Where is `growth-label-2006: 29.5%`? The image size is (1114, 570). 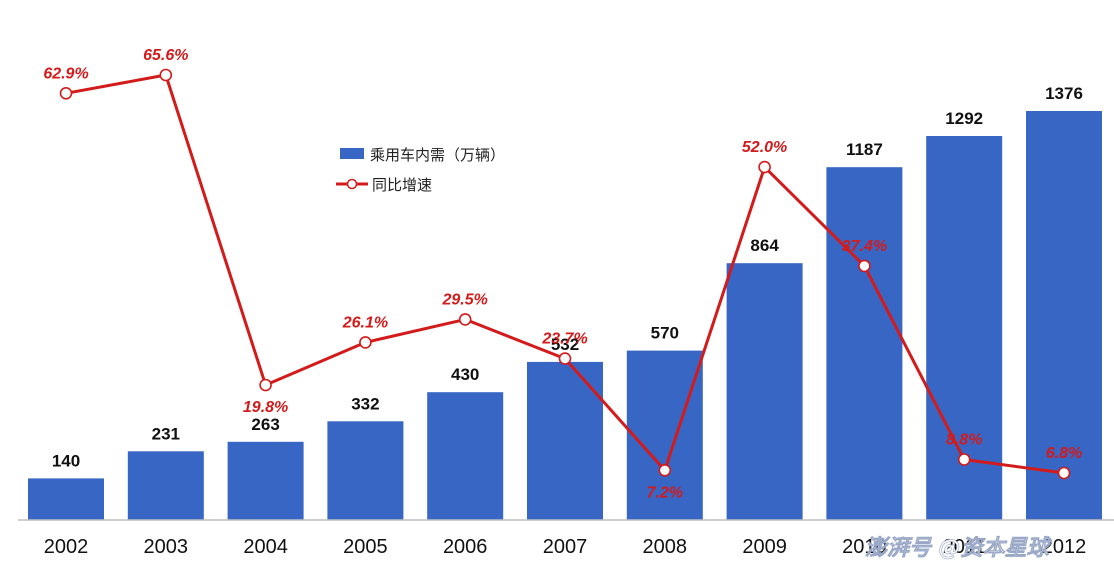
growth-label-2006: 29.5% is located at coordinates (465, 299).